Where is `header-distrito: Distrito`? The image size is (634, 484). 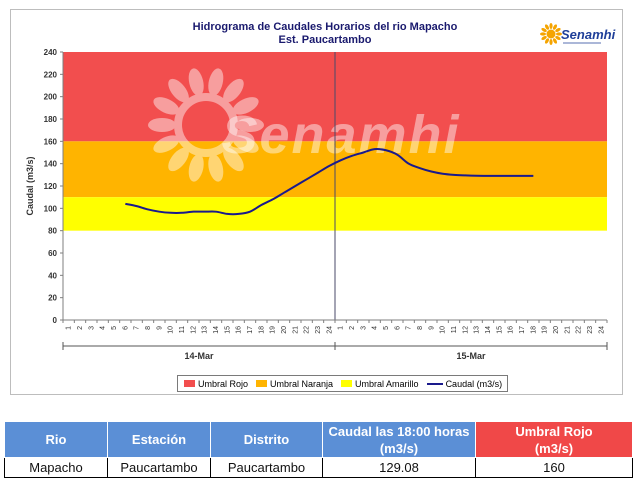 header-distrito: Distrito is located at coordinates (266, 439).